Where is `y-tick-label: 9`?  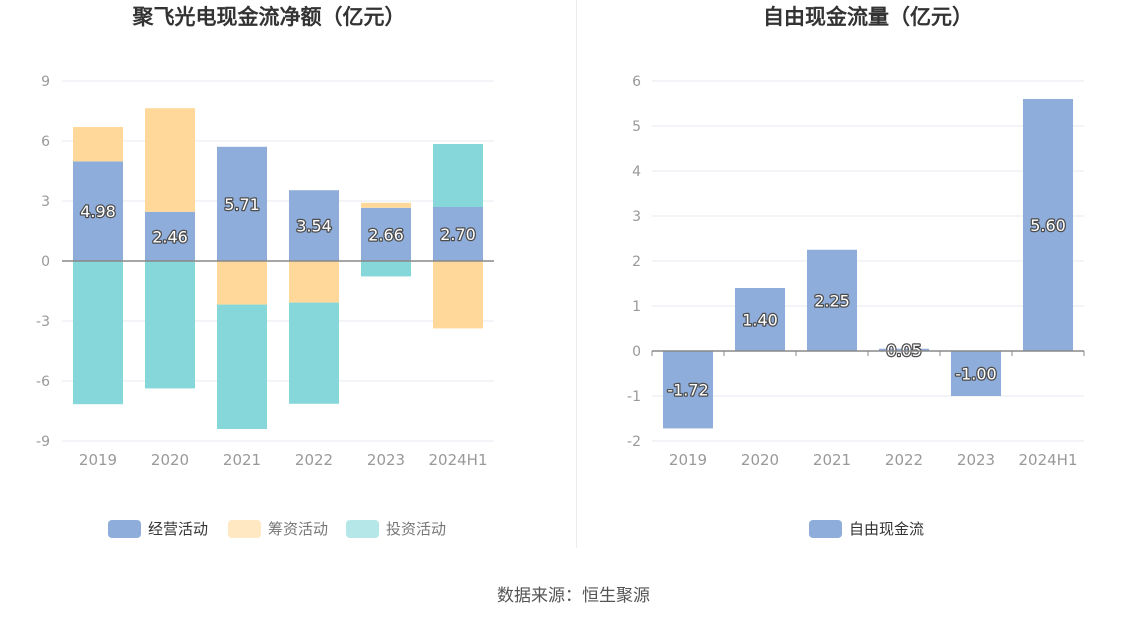
y-tick-label: 9 is located at coordinates (45, 82).